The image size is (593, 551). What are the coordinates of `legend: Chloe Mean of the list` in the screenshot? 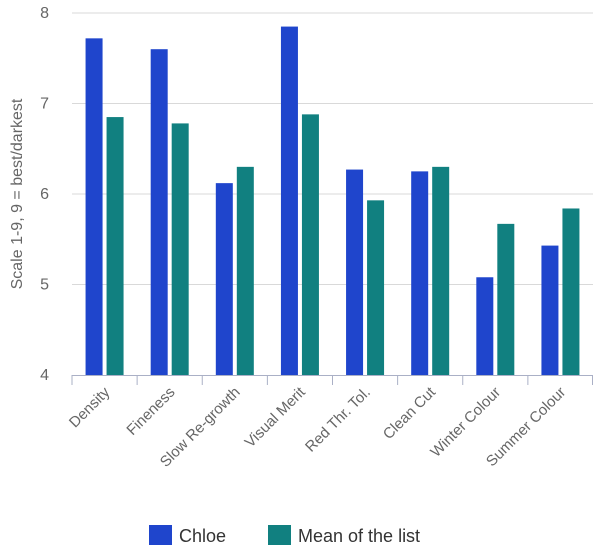 It's located at (284, 535).